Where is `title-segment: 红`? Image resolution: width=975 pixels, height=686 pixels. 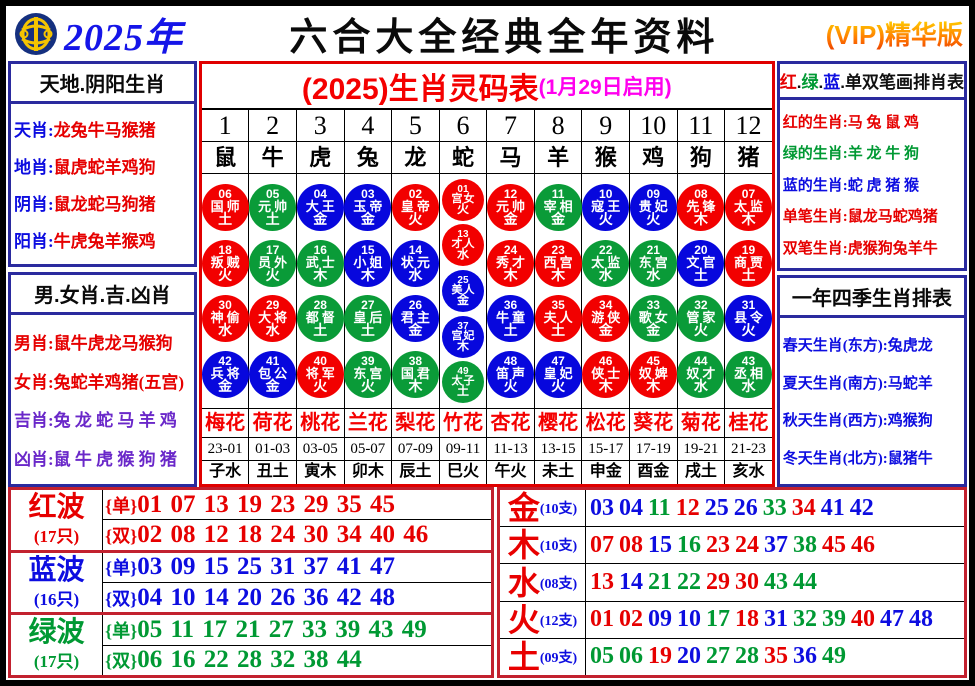
title-segment: 红 is located at coordinates (788, 82).